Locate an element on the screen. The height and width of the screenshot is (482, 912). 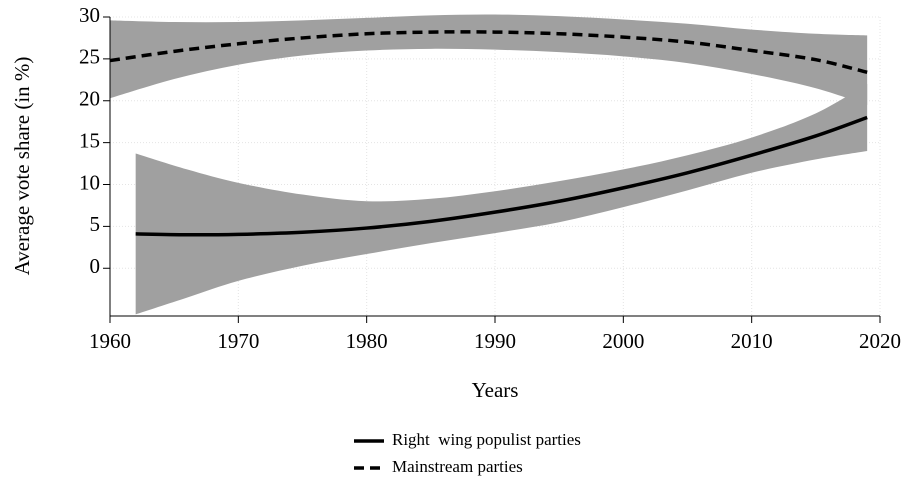
y-tick-label: 10 is located at coordinates (89, 182).